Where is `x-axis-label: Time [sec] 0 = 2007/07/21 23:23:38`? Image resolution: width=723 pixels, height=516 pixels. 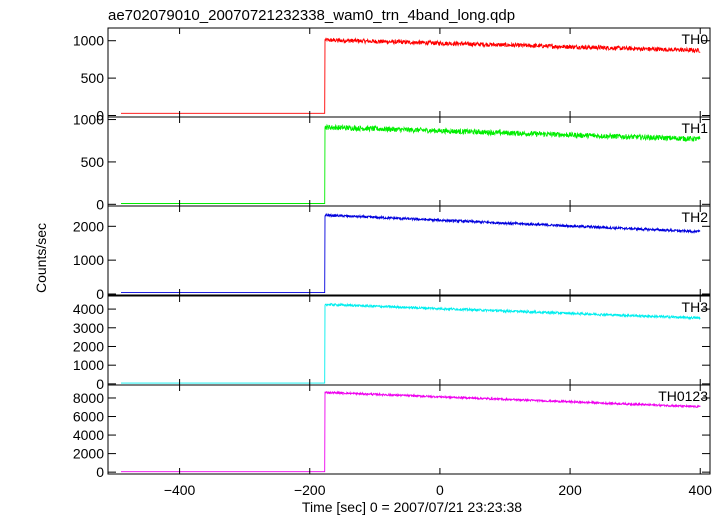
x-axis-label: Time [sec] 0 = 2007/07/21 23:23:38 is located at coordinates (412, 507).